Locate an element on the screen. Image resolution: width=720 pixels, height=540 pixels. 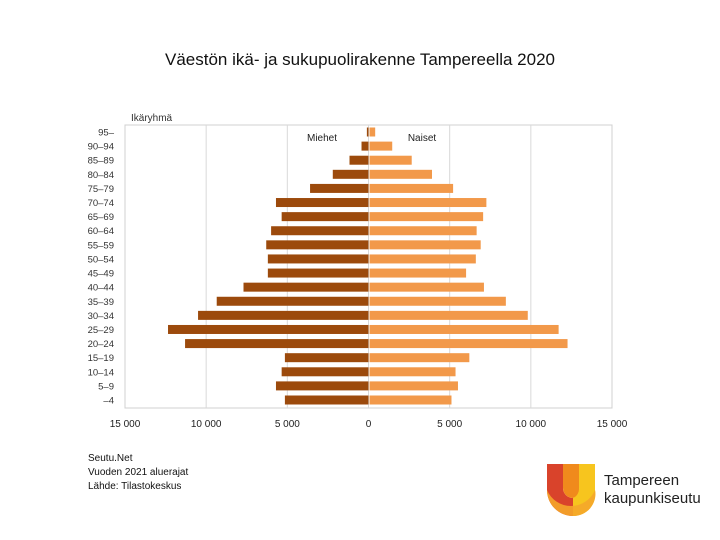
y-tick-label: 15–19 is located at coordinates (101, 358).